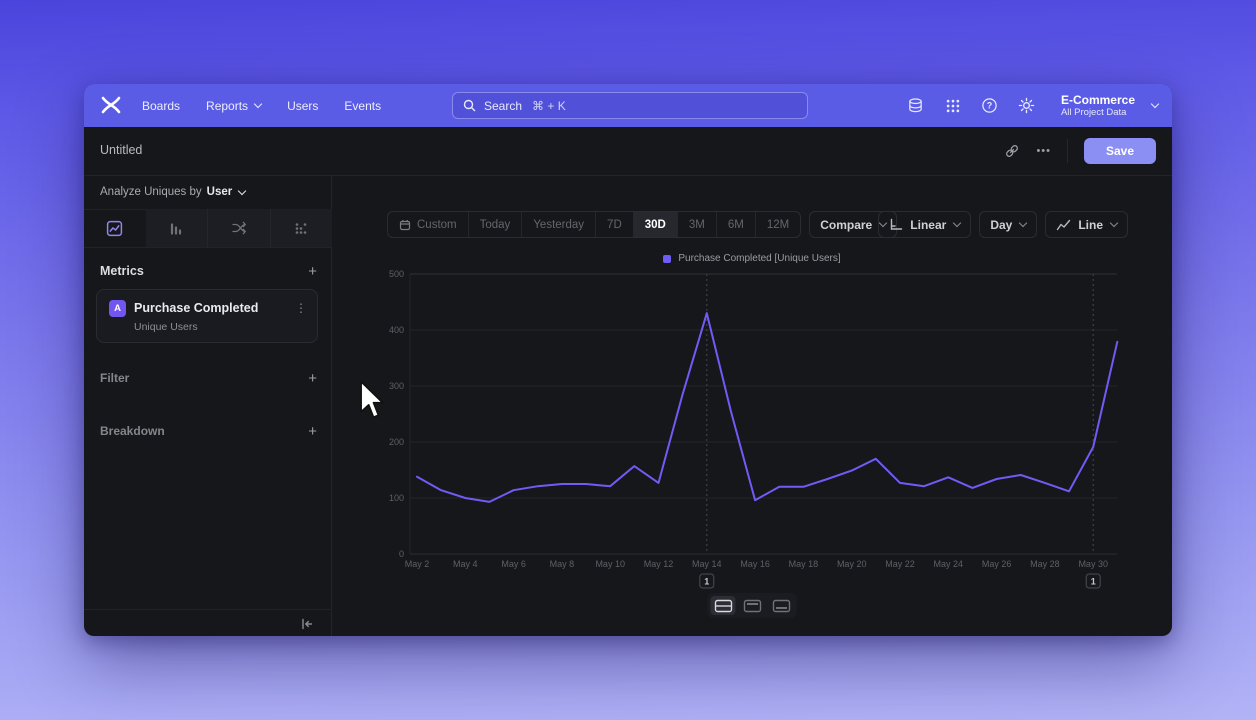  I want to click on nav-link-users: Users, so click(303, 105).